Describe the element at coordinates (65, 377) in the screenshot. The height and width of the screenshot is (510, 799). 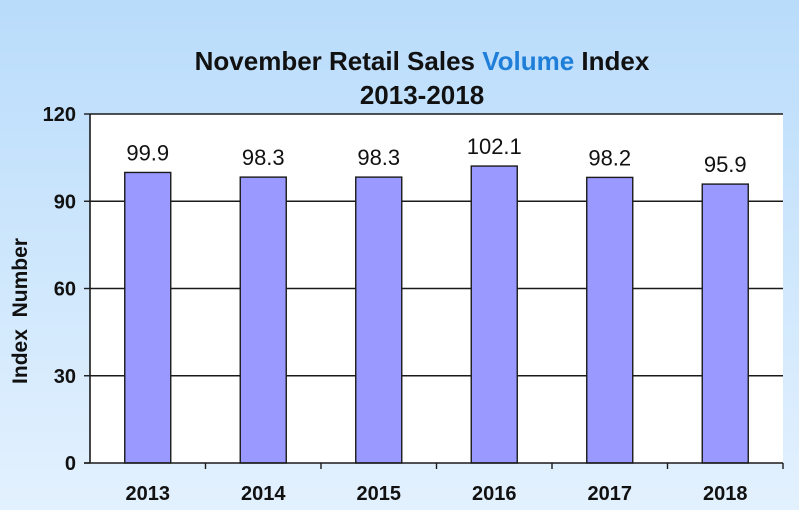
I see `y-tick-label: 30` at that location.